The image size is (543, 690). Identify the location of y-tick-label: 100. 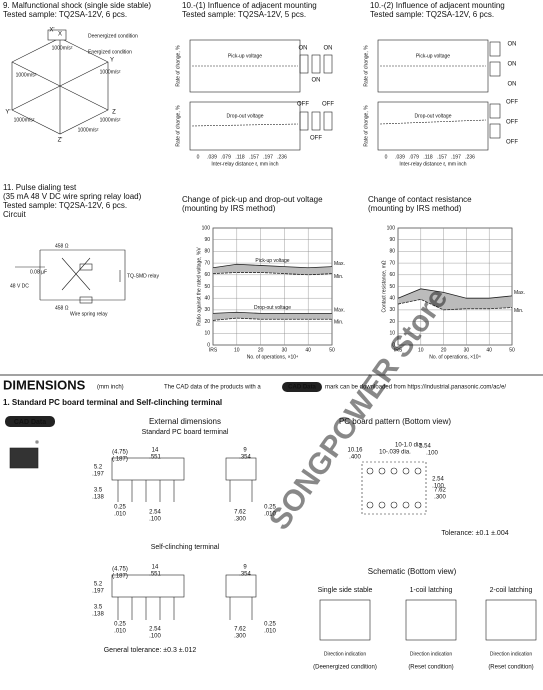
(391, 228).